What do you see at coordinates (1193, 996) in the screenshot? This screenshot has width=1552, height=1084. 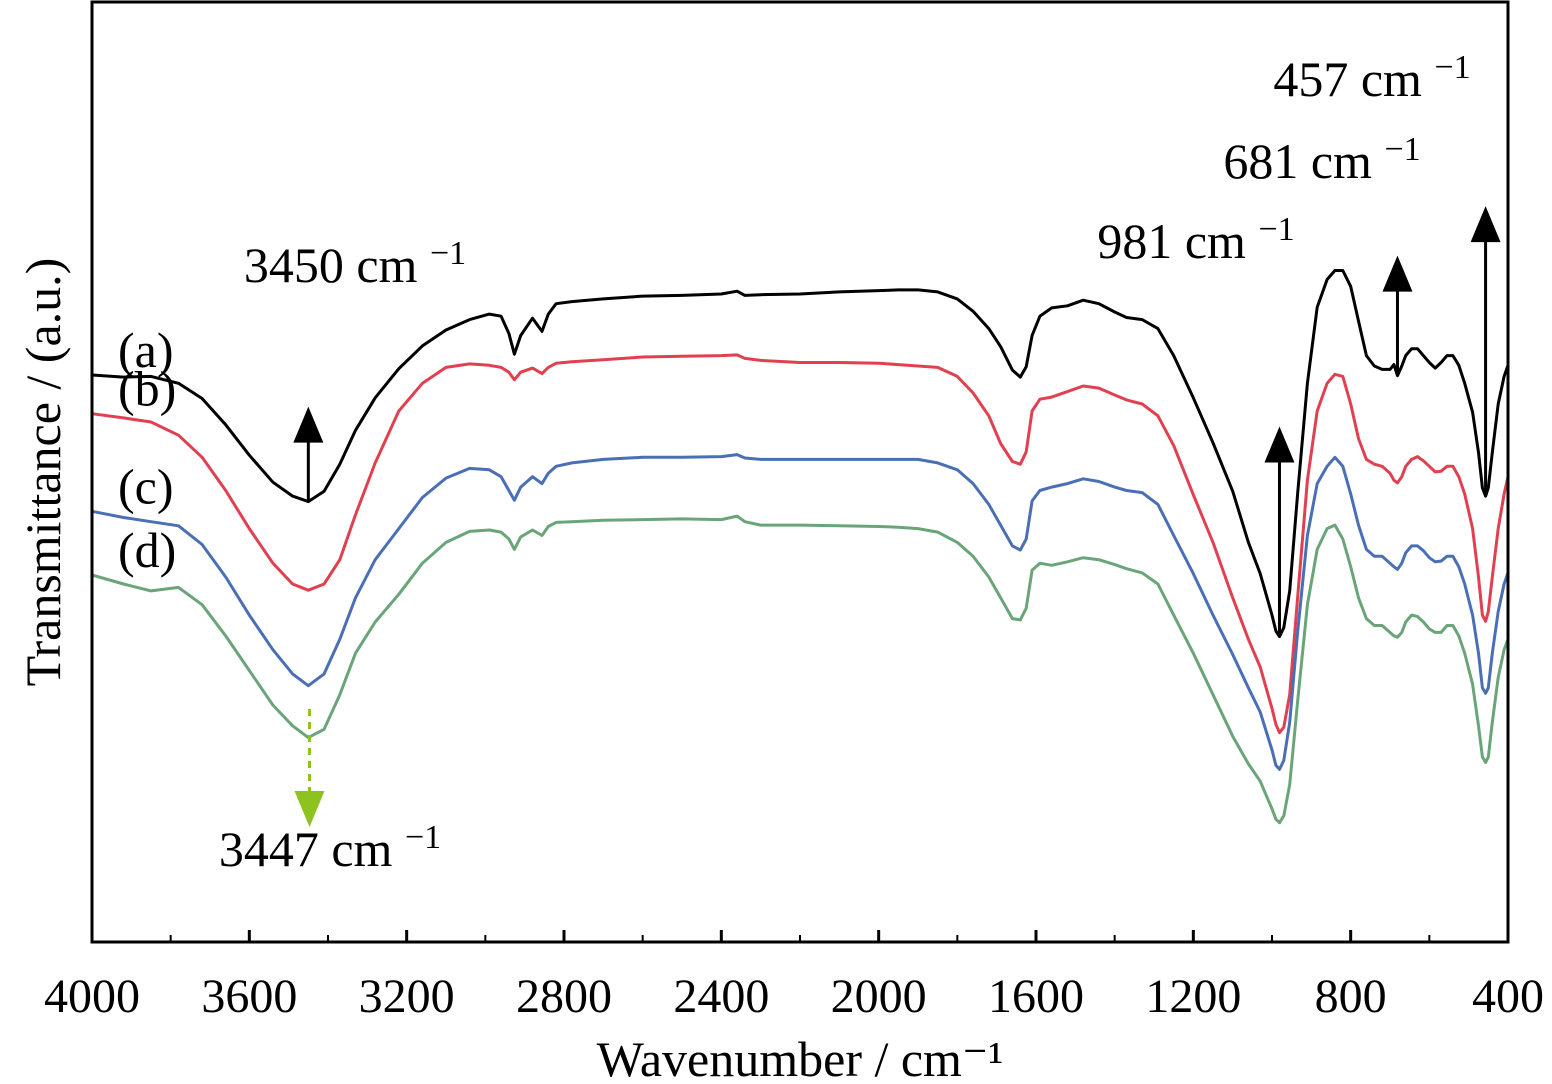 I see `x-tick-label: 1200` at bounding box center [1193, 996].